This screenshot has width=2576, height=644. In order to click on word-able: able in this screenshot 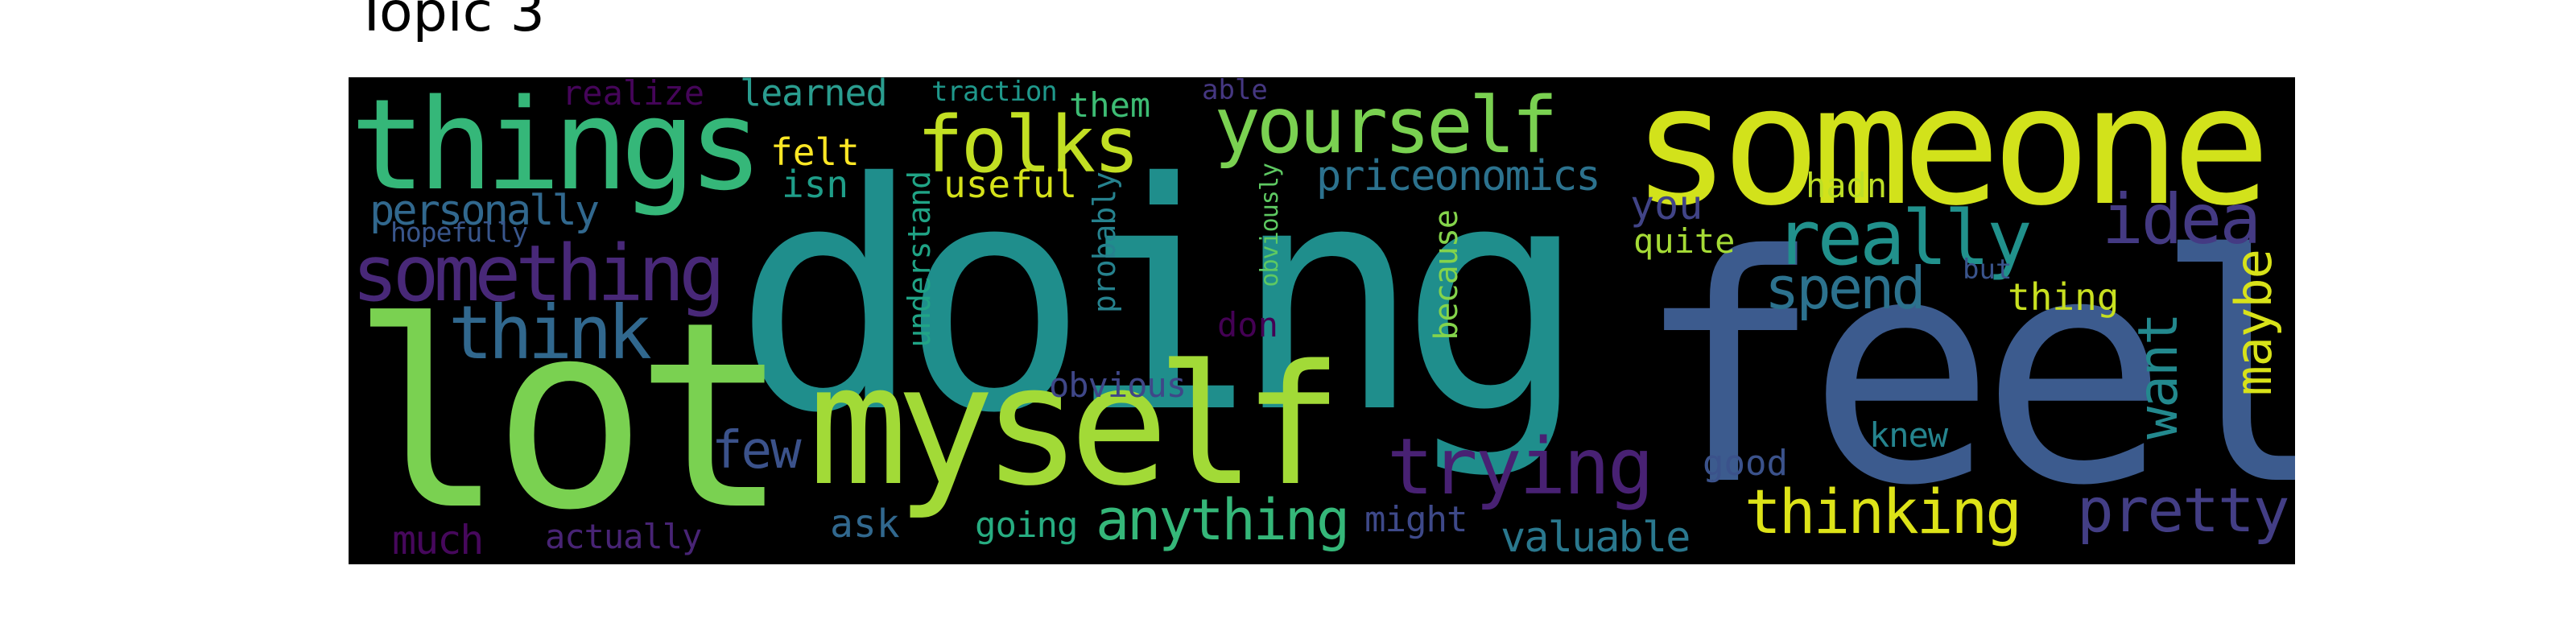, I will do `click(1235, 91)`.